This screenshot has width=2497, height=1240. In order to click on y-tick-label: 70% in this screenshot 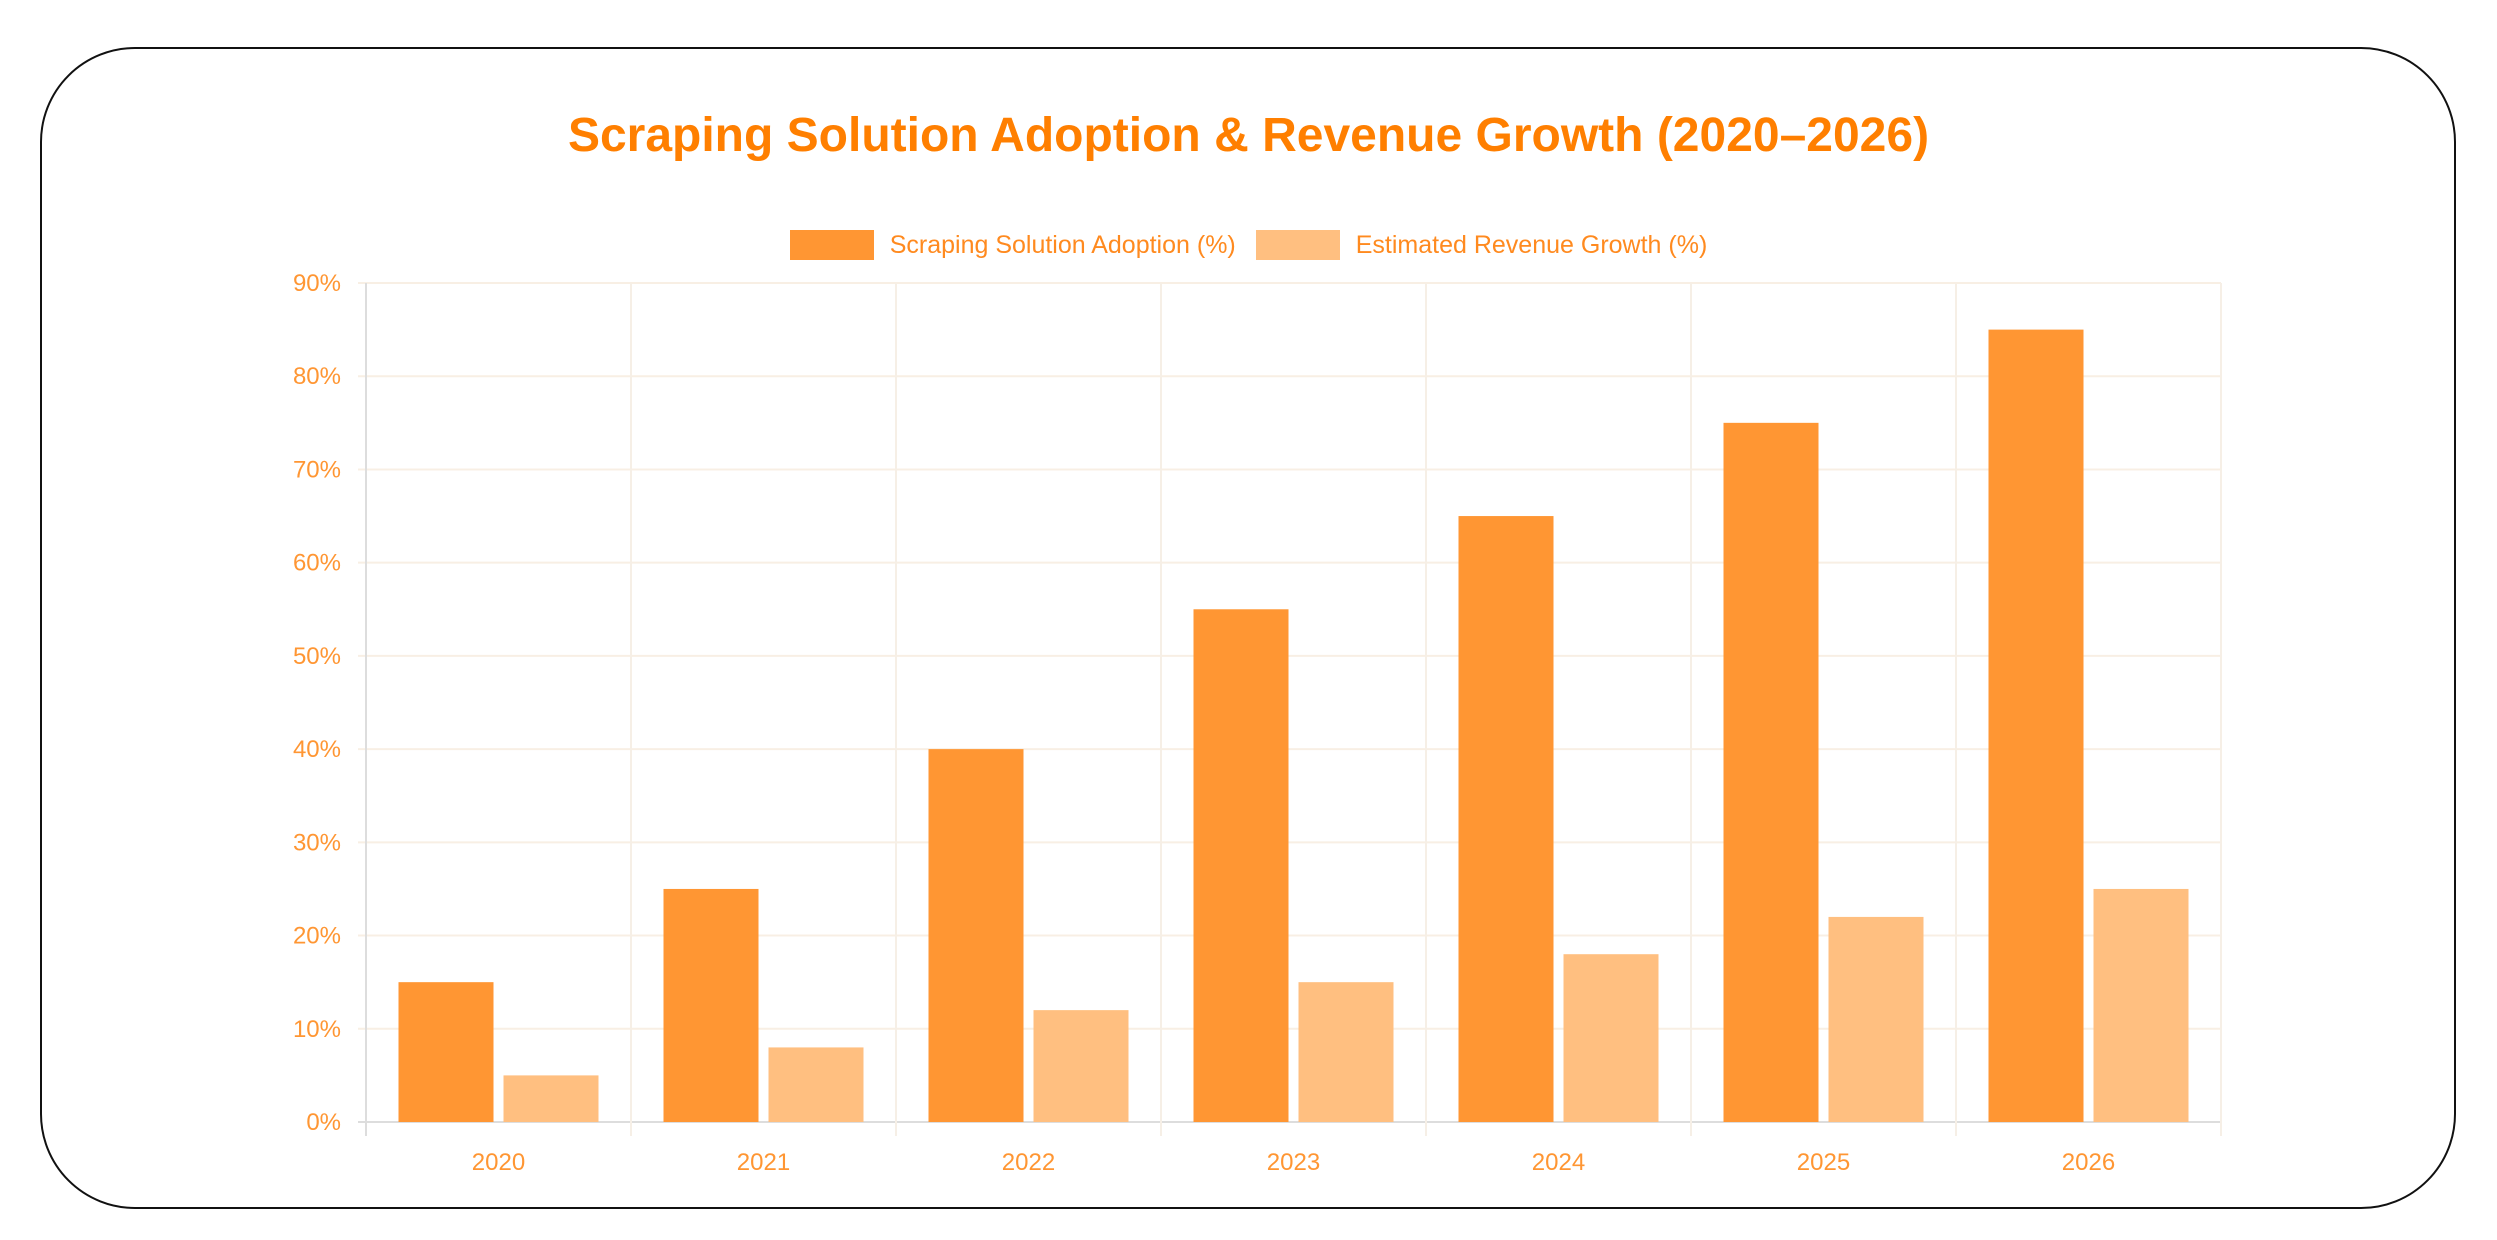, I will do `click(317, 469)`.